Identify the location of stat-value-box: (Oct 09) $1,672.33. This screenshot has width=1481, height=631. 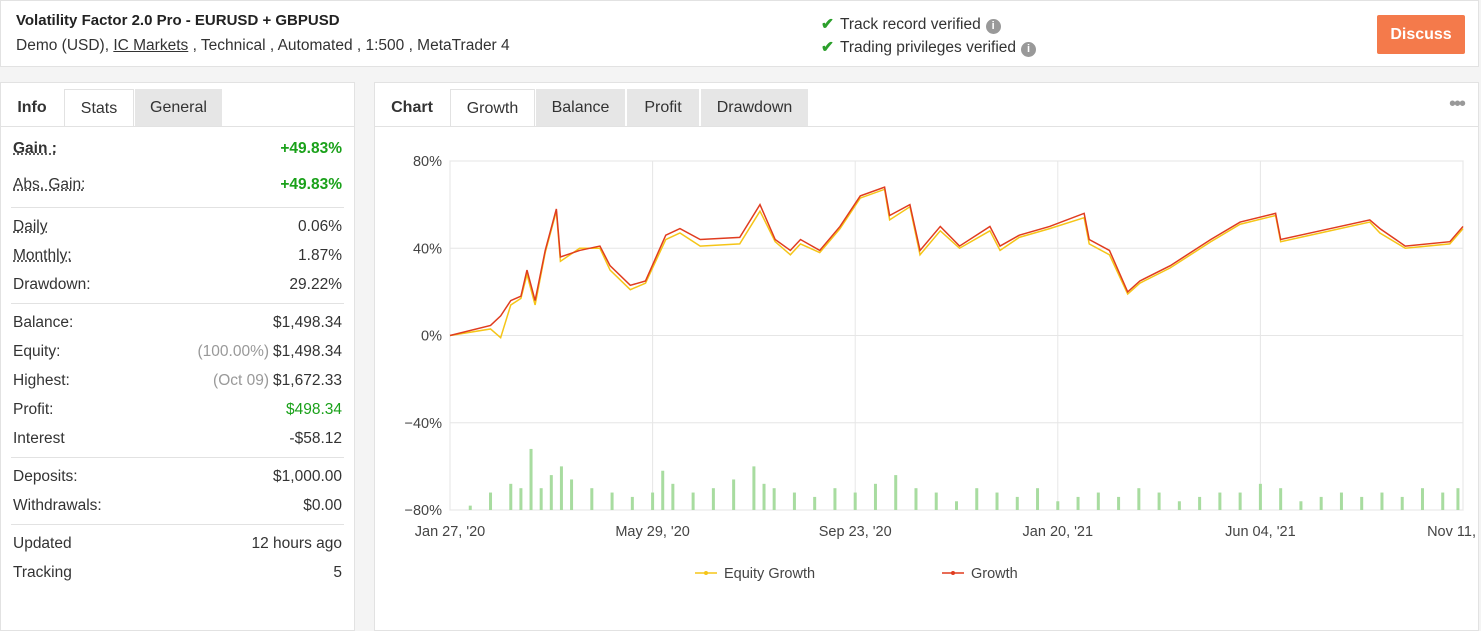
(277, 380).